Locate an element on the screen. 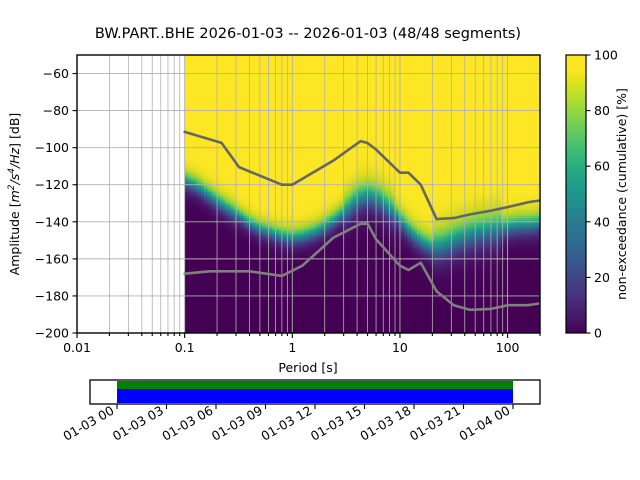  colorbar-tick-label: 20 is located at coordinates (602, 277).